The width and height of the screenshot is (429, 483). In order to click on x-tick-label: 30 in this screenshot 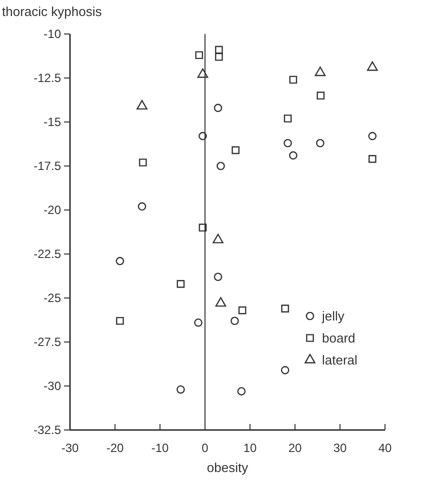, I will do `click(340, 448)`.